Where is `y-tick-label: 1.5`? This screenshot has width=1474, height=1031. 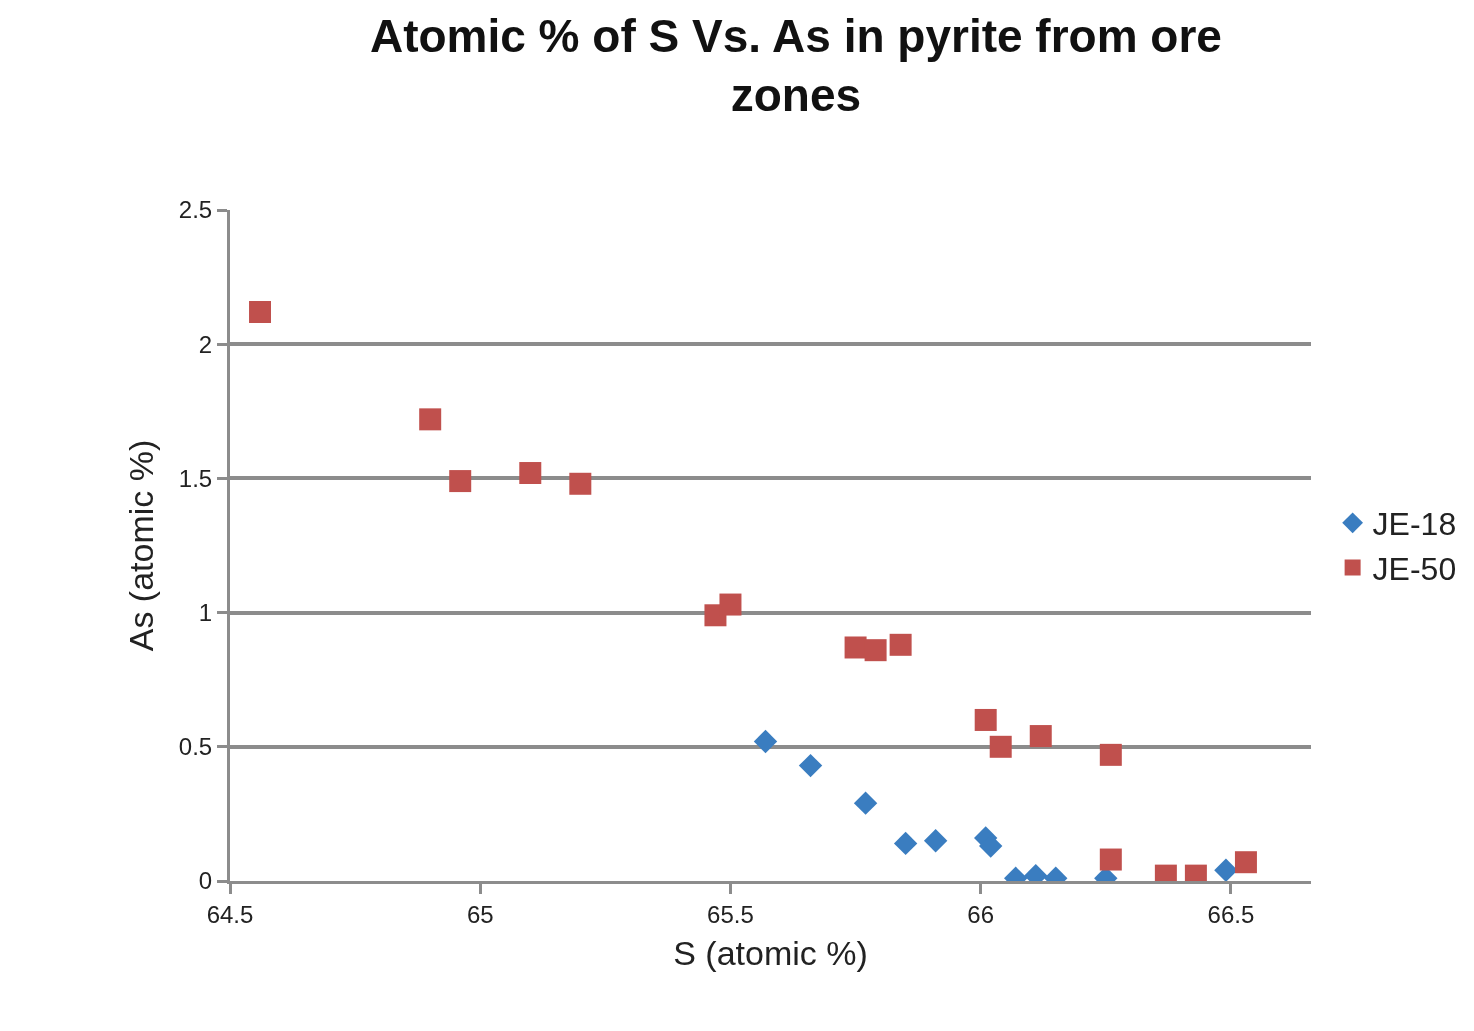
y-tick-label: 1.5 is located at coordinates (195, 478).